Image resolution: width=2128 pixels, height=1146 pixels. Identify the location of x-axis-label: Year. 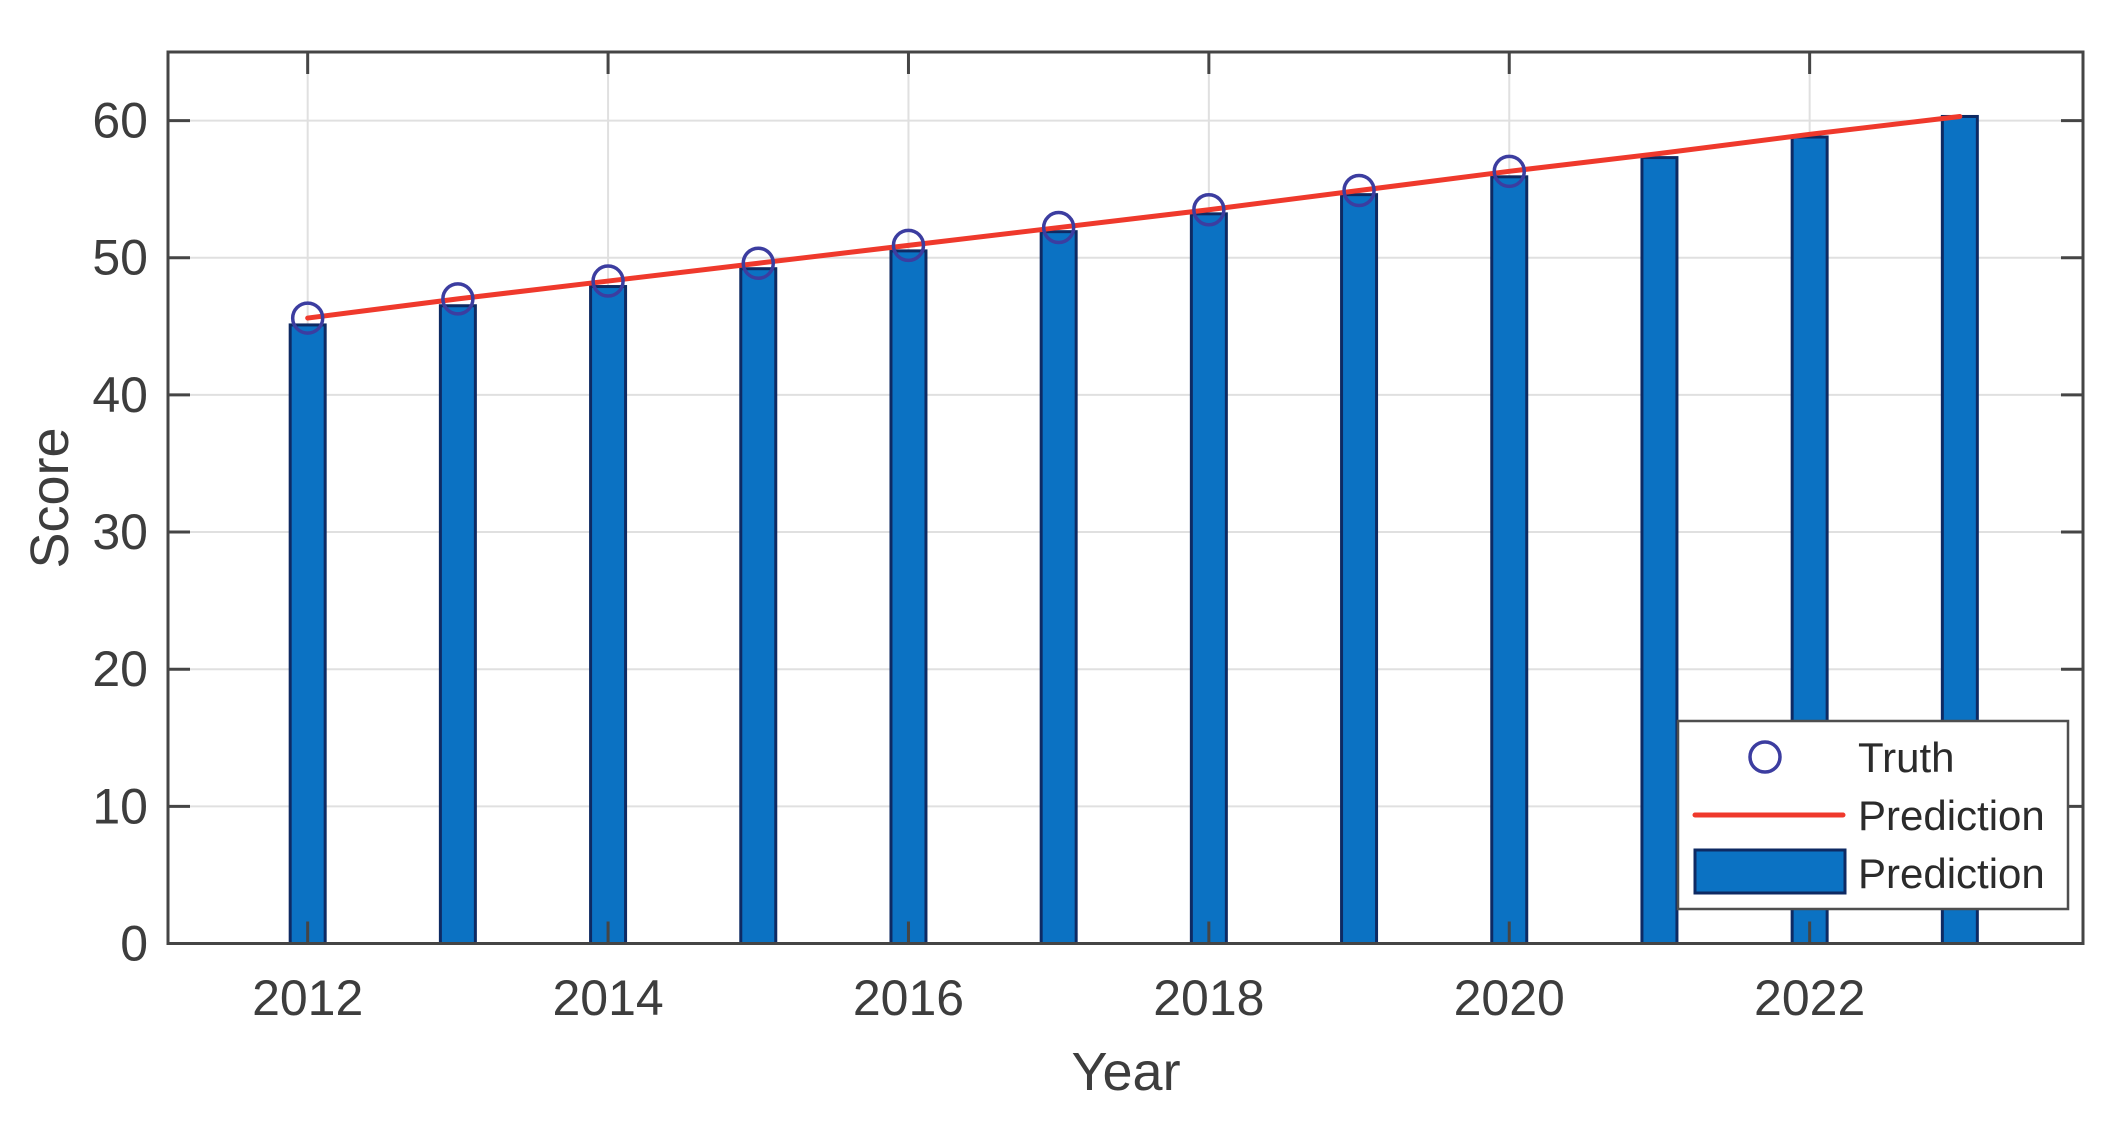
(1125, 1072).